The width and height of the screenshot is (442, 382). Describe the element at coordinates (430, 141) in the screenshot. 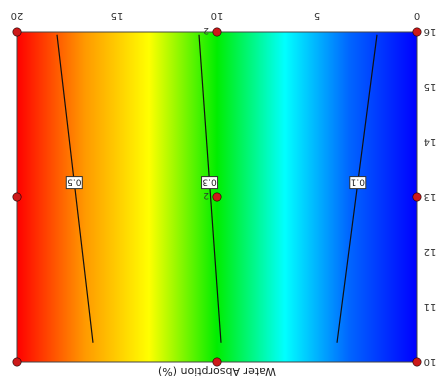

I see `right-tick-label-14: 14` at that location.